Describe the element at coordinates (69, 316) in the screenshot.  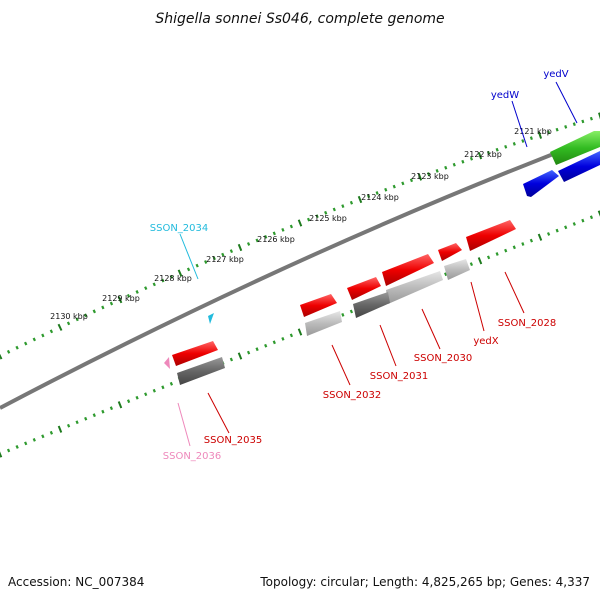
I see `tick-label: 2130 kbp` at that location.